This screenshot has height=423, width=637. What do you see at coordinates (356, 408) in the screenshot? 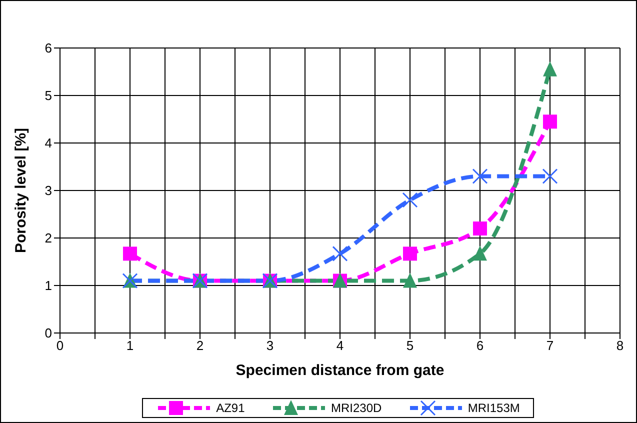
I see `legend-label: MRI230D` at bounding box center [356, 408].